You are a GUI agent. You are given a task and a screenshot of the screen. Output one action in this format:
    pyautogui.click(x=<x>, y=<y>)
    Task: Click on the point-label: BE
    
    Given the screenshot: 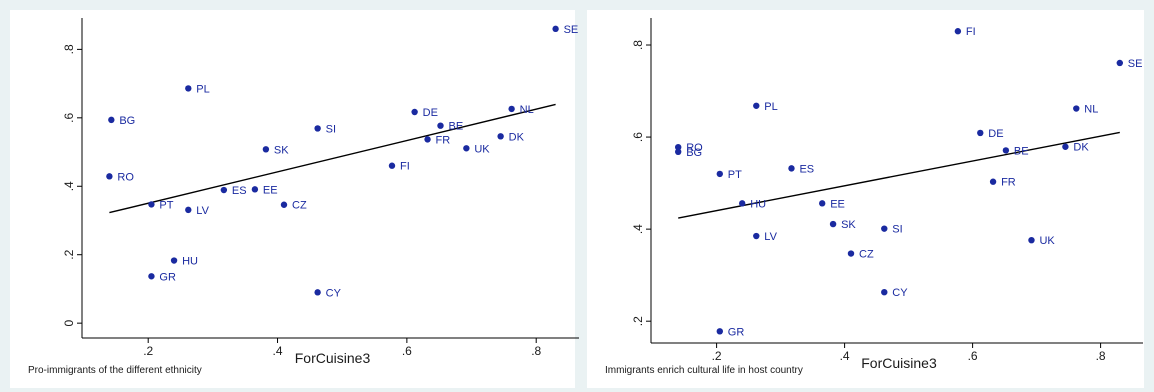 What is the action you would take?
    pyautogui.click(x=455, y=127)
    